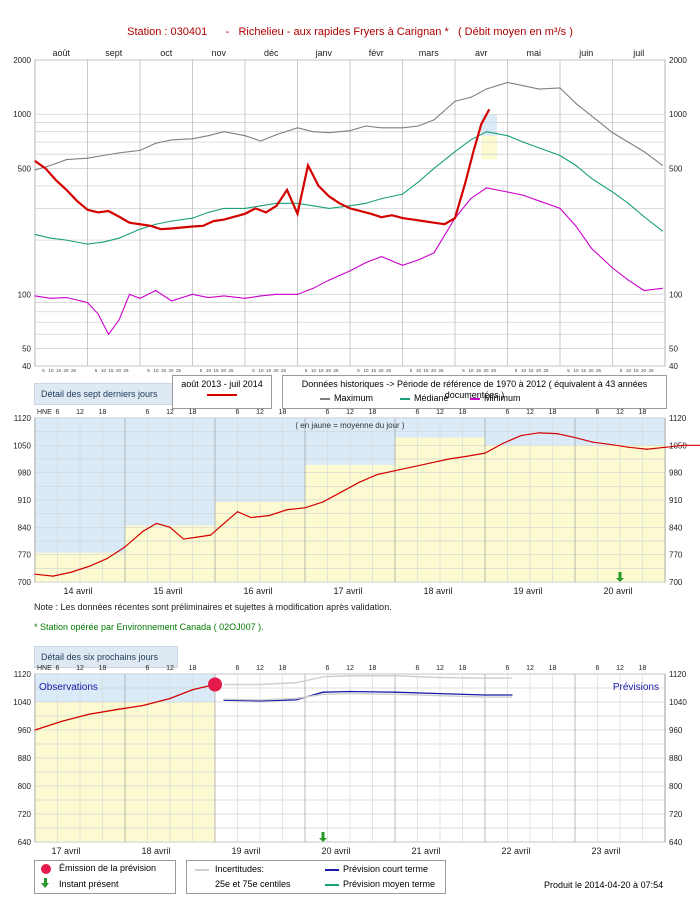 This screenshot has height=900, width=700. I want to click on next6-svg-y-tick-right: 720, so click(676, 814).